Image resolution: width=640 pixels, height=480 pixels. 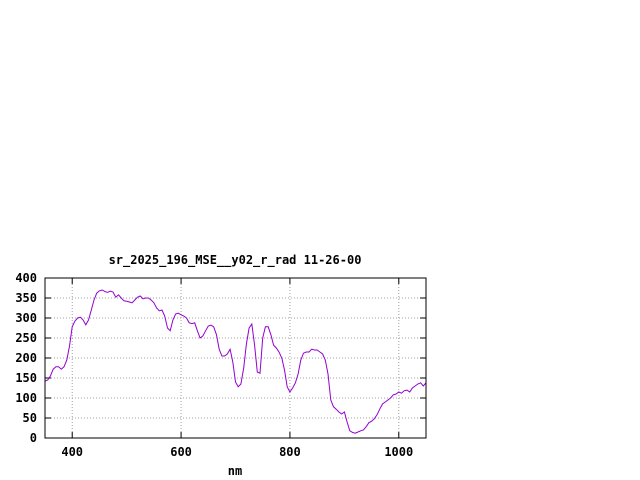 What do you see at coordinates (26, 338) in the screenshot?
I see `y-tick-label: 250` at bounding box center [26, 338].